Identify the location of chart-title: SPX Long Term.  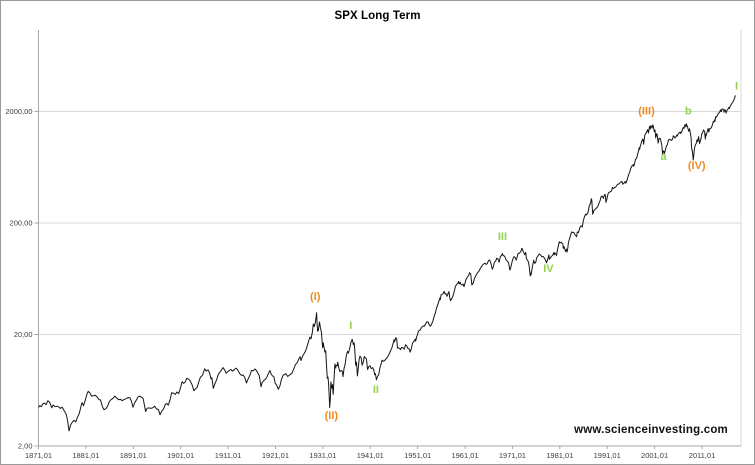
(377, 16).